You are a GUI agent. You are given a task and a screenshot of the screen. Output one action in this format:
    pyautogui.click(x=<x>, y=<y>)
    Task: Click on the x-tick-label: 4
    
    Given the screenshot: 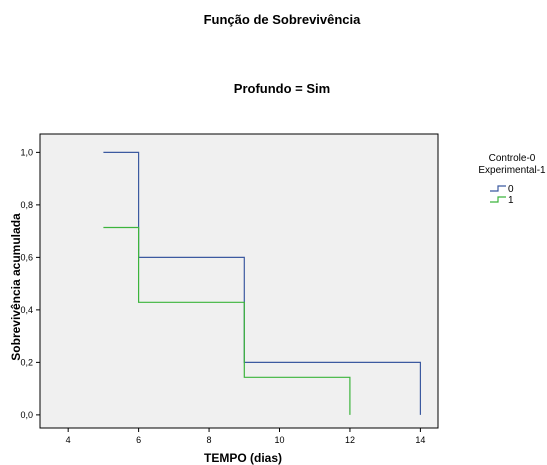 What is the action you would take?
    pyautogui.click(x=68, y=440)
    